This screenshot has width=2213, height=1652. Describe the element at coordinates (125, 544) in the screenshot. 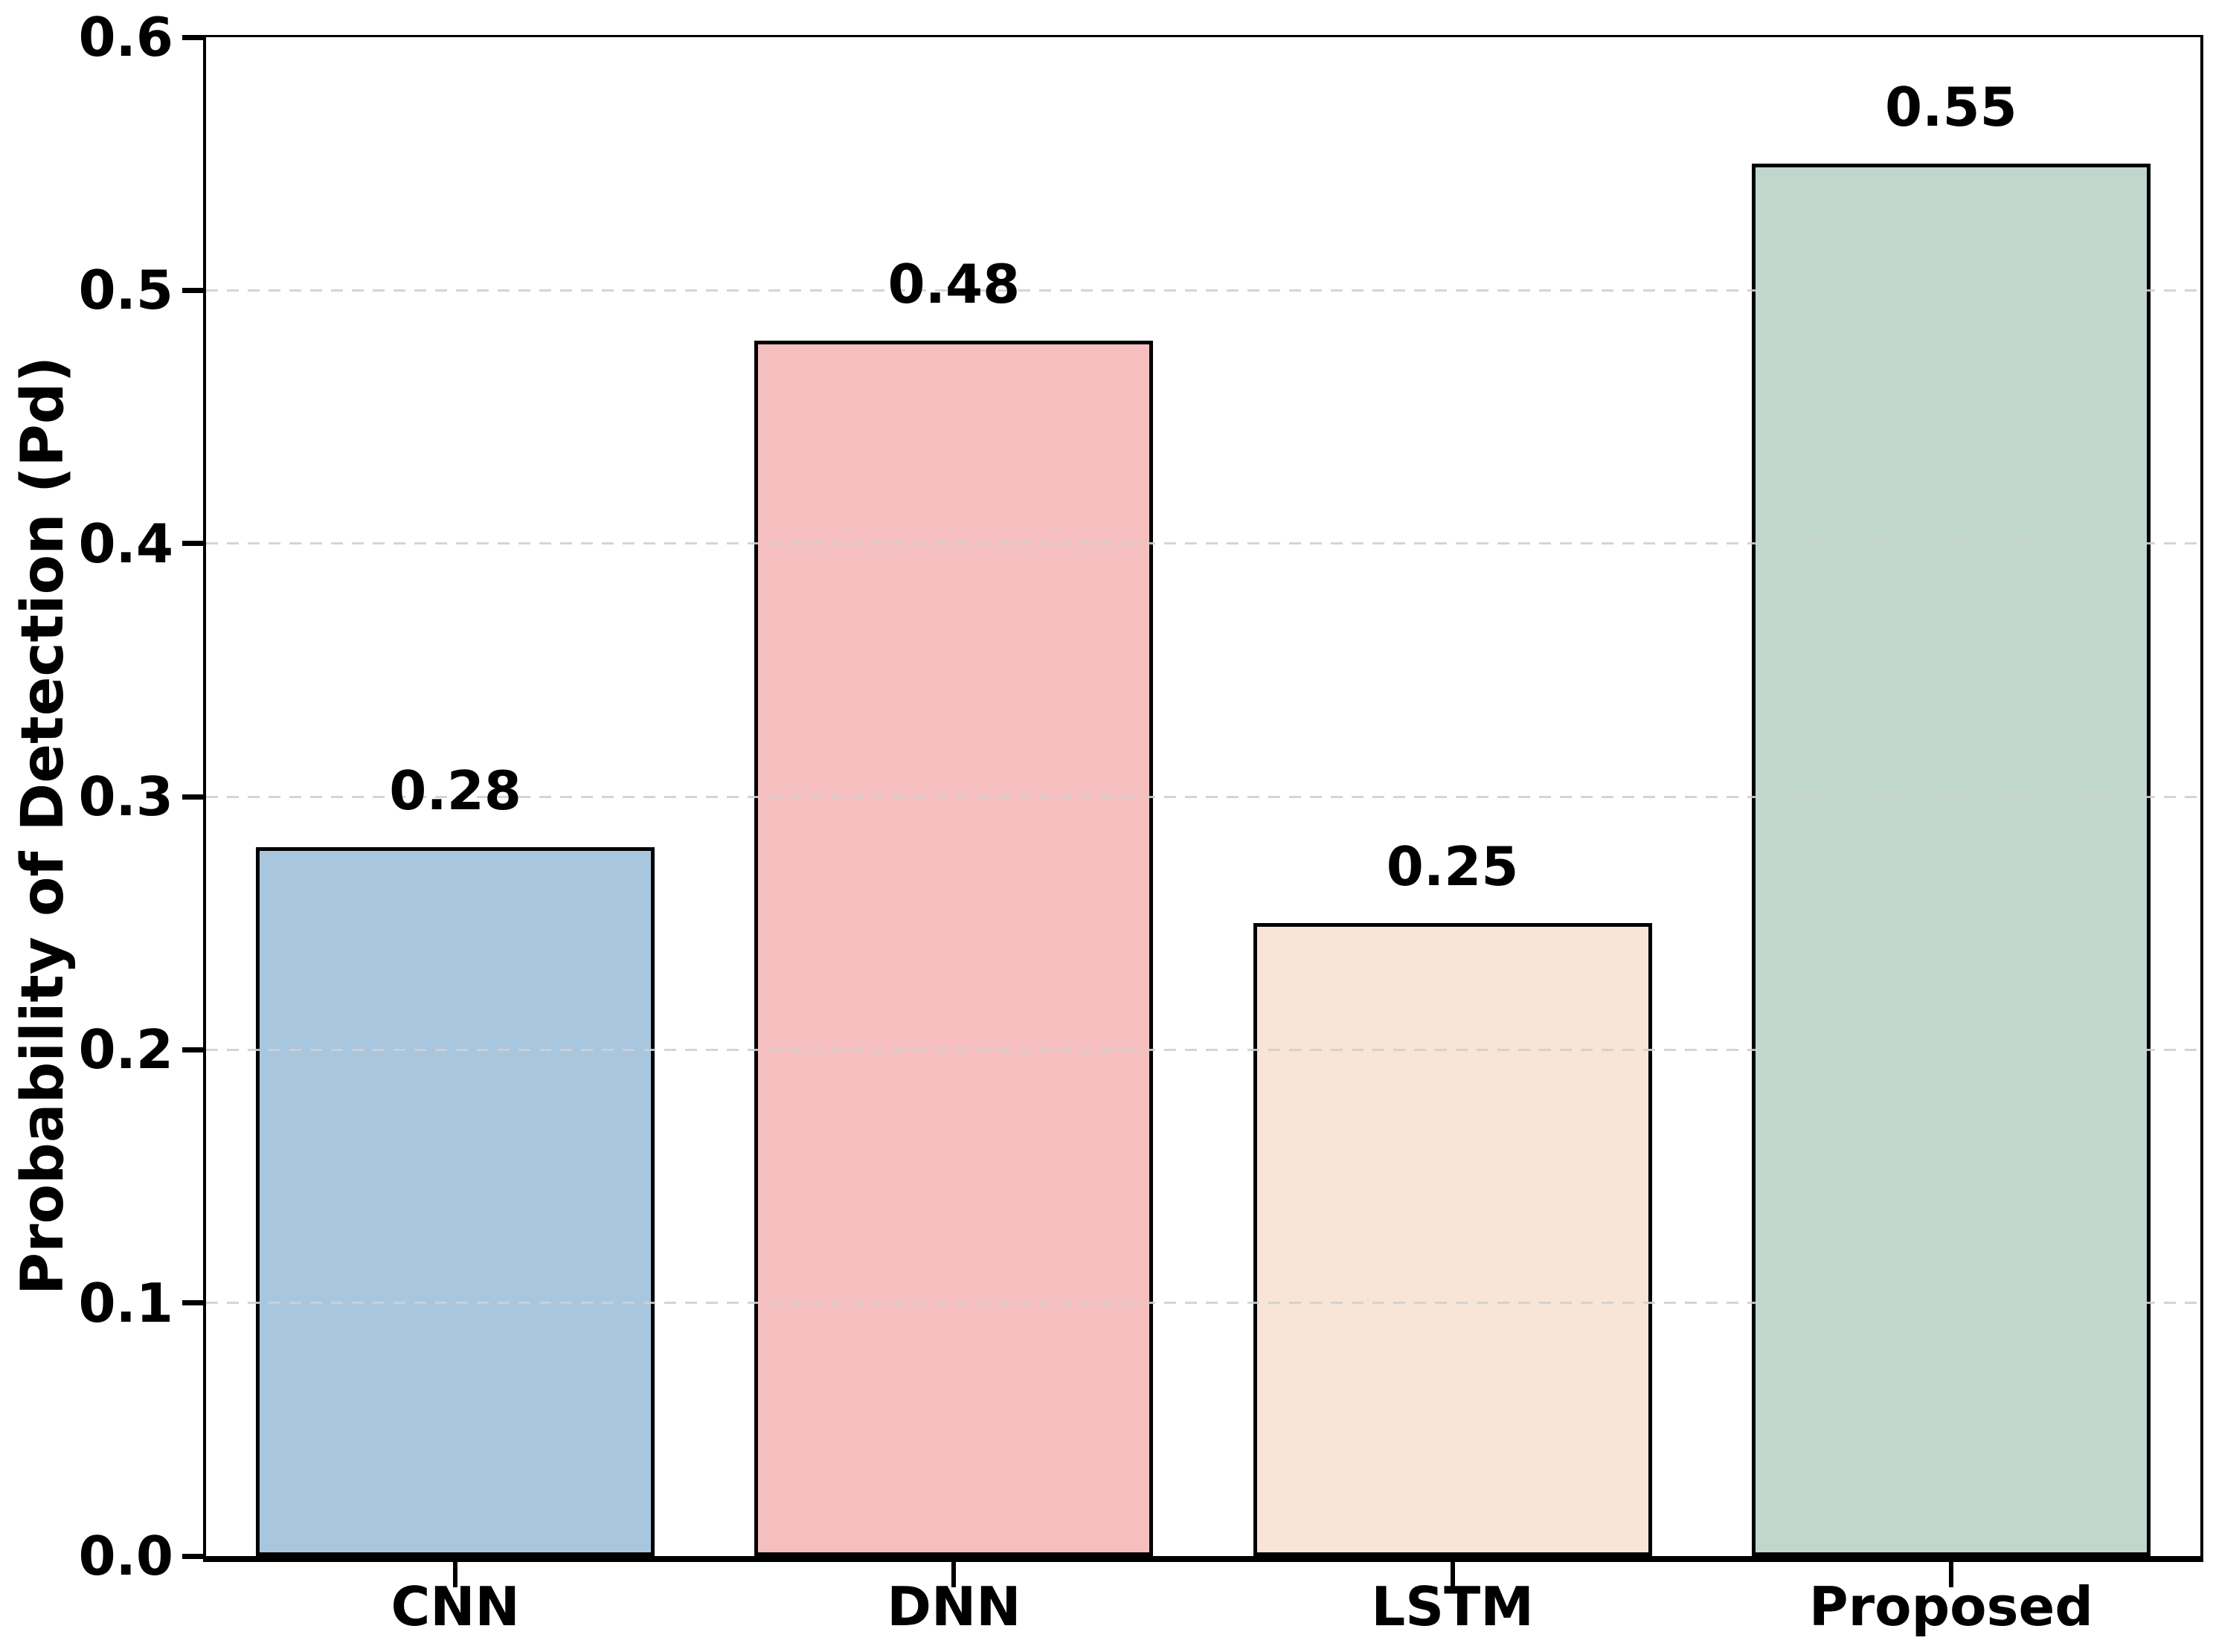

I see `y-tick-label-0.4: 0.4` at that location.